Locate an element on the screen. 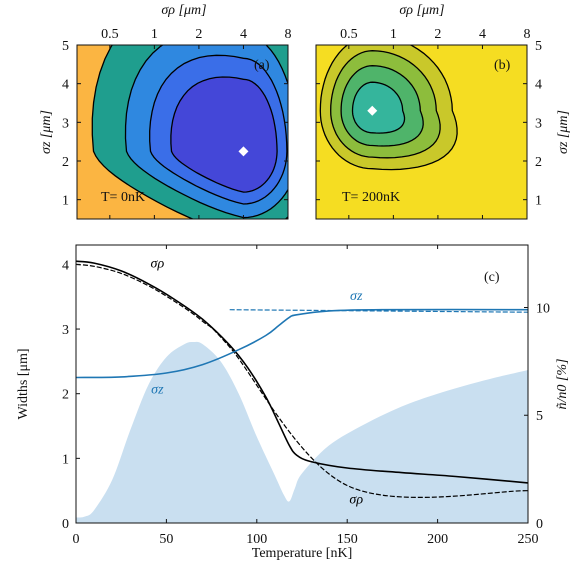 The width and height of the screenshot is (581, 587). panel-a-xtick-label: 1 is located at coordinates (154, 34).